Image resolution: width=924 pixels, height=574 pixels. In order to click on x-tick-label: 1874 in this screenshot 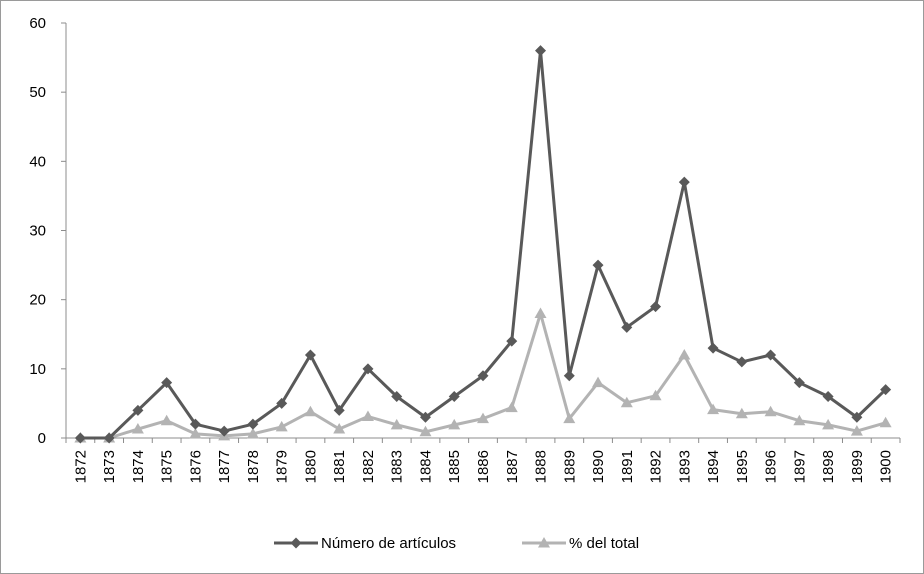, I will do `click(138, 466)`.